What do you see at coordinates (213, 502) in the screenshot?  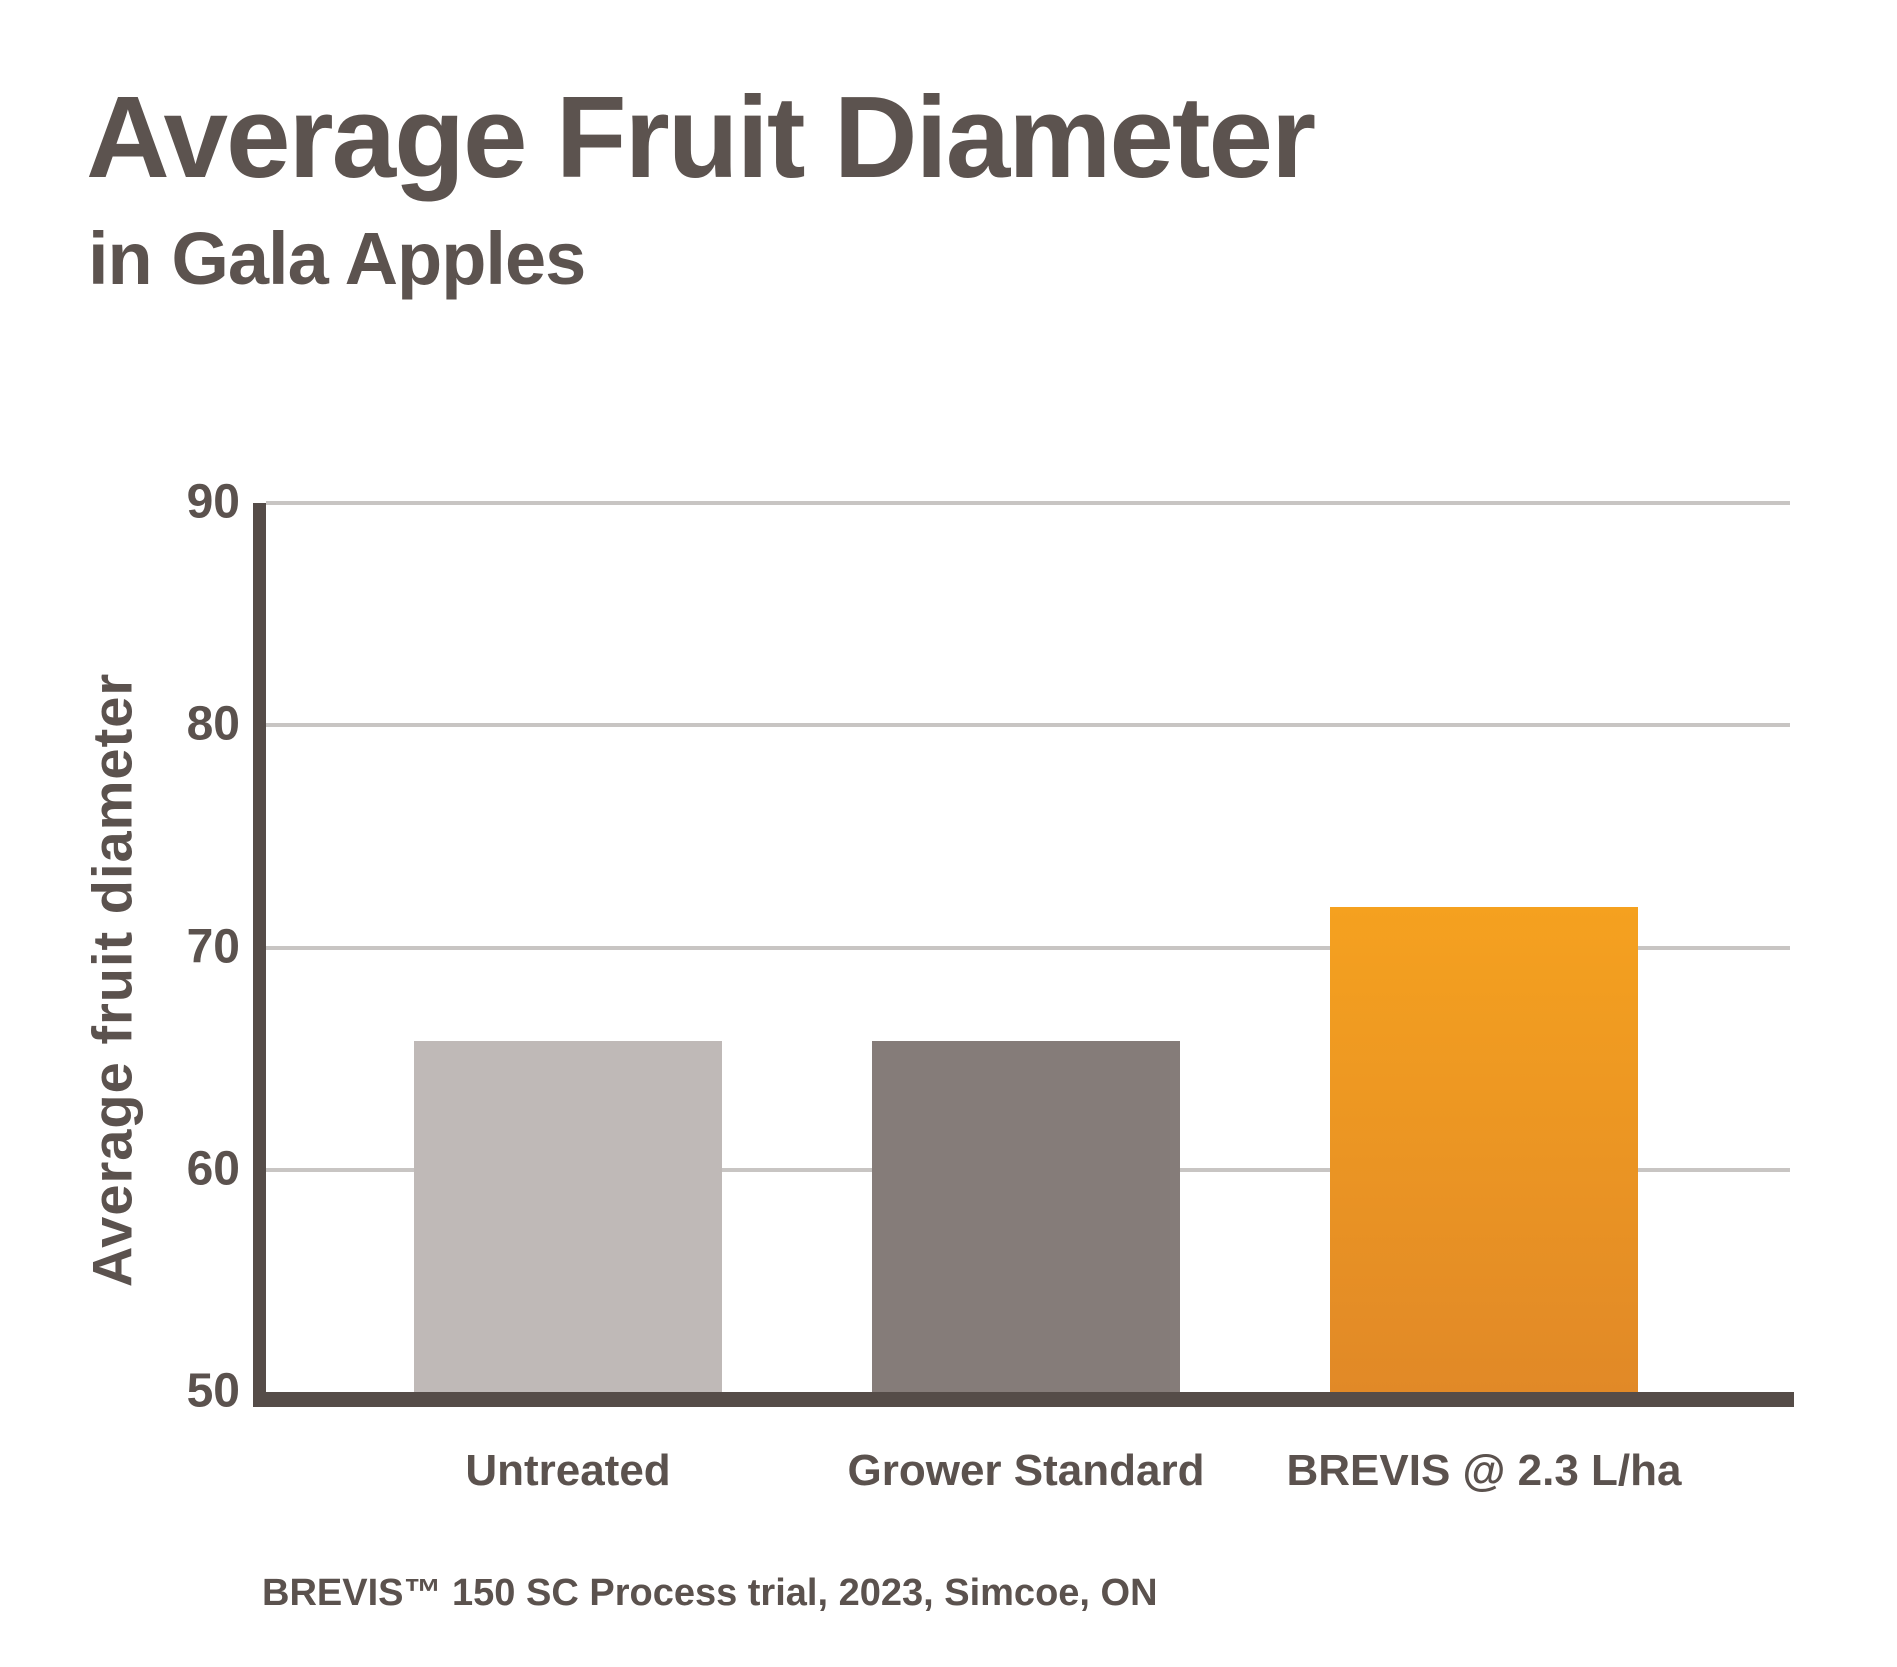 I see `y-tick-90: 90` at bounding box center [213, 502].